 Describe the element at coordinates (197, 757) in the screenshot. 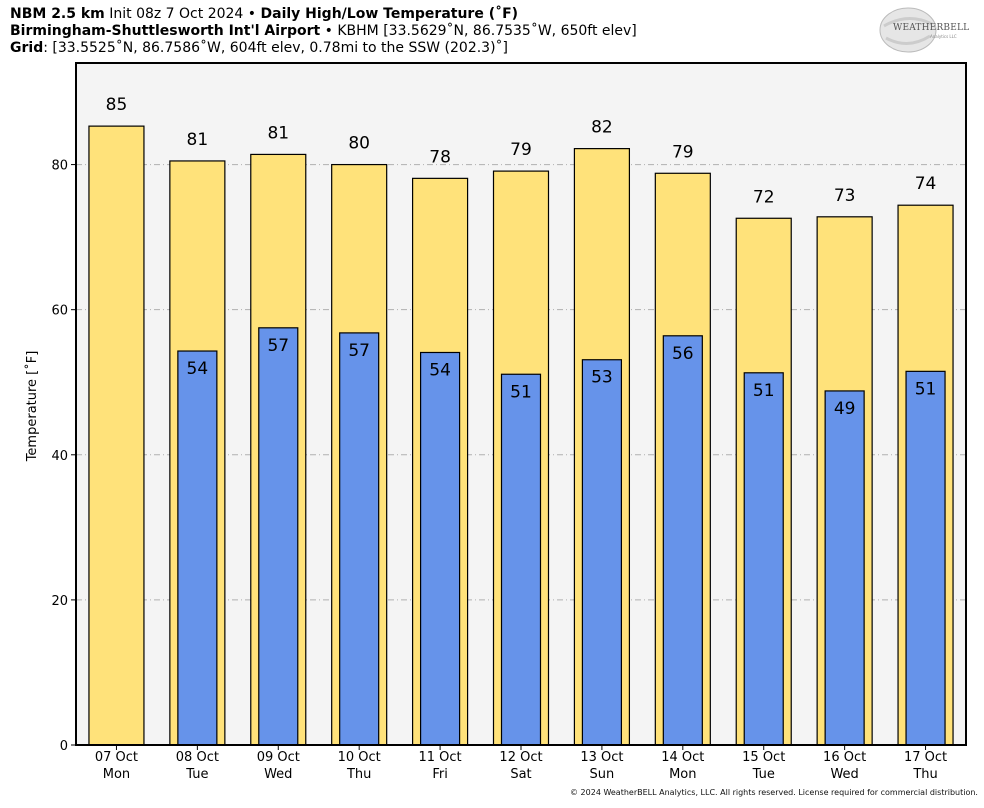

I see `x-tick-label-date: 08 Oct` at that location.